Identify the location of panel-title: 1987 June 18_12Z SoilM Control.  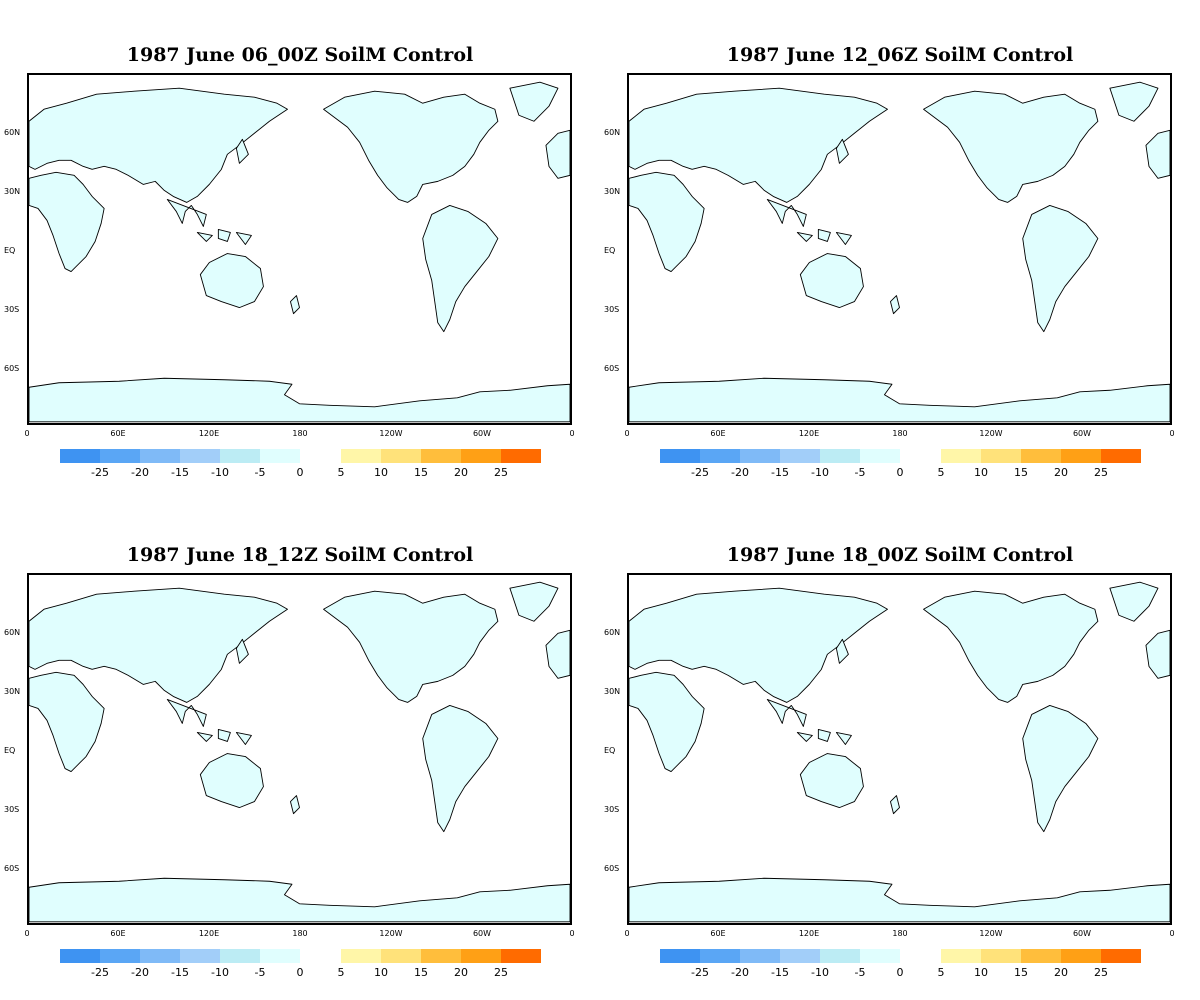
(300, 555).